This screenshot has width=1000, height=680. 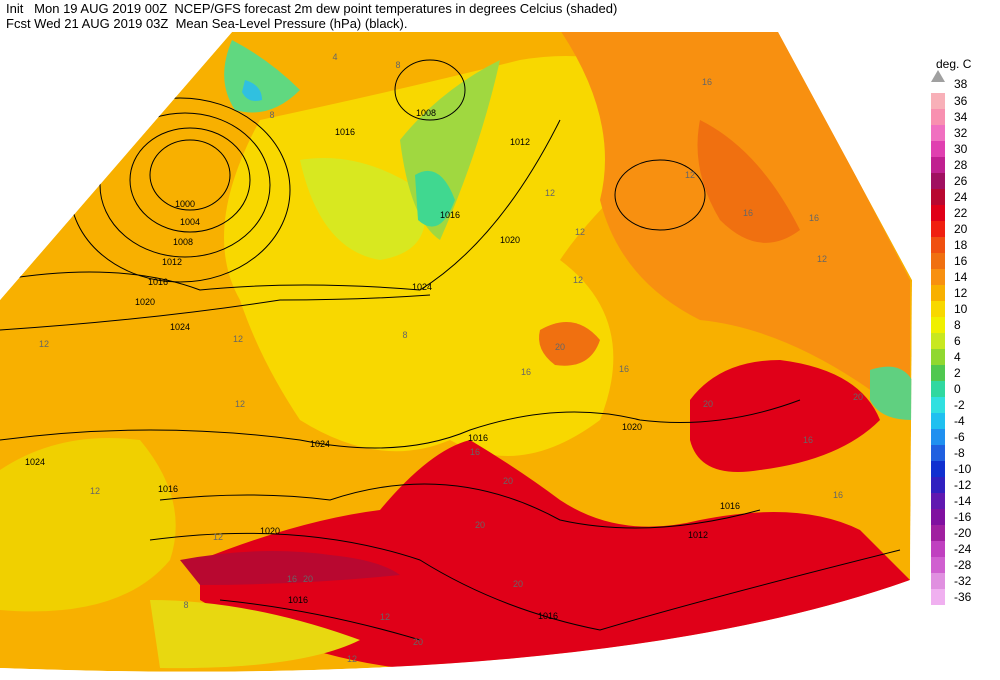 I want to click on legend-label: 16, so click(x=961, y=261).